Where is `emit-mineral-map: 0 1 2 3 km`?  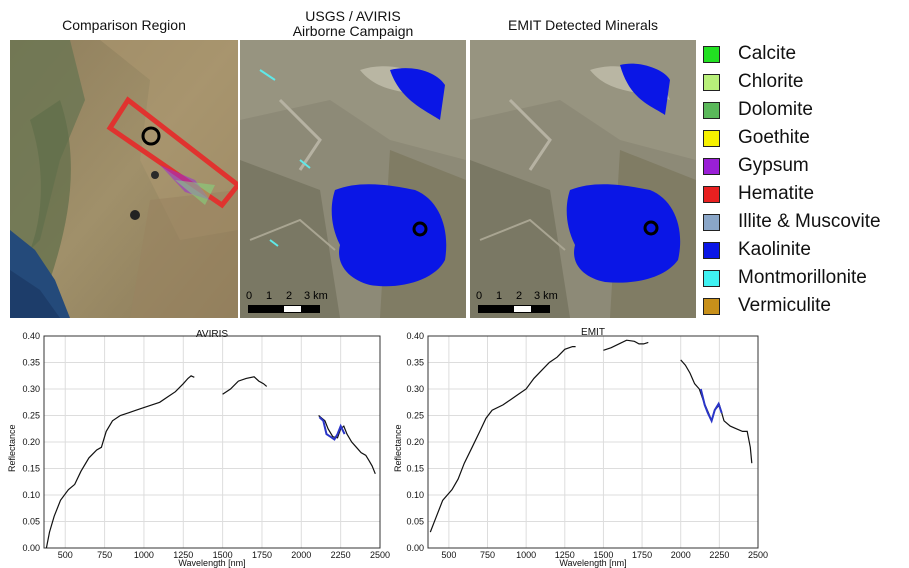
emit-mineral-map: 0 1 2 3 km is located at coordinates (583, 179).